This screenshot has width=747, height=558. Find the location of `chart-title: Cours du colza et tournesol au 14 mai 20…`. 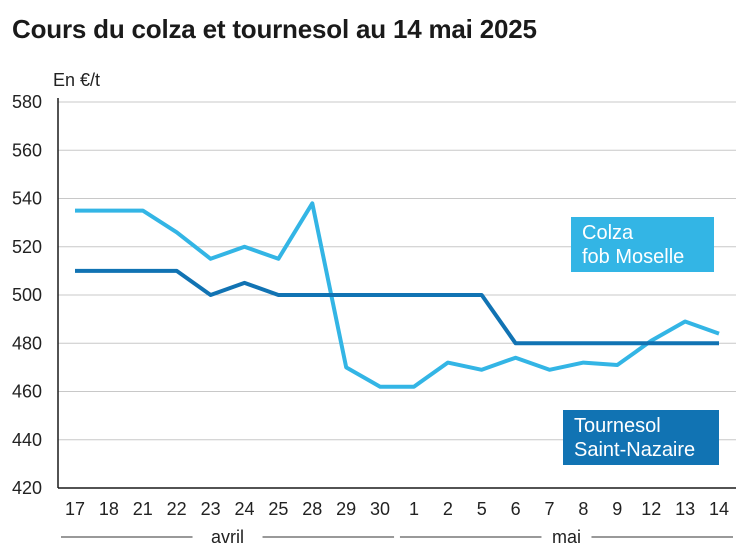

chart-title: Cours du colza et tournesol au 14 mai 20… is located at coordinates (274, 29).